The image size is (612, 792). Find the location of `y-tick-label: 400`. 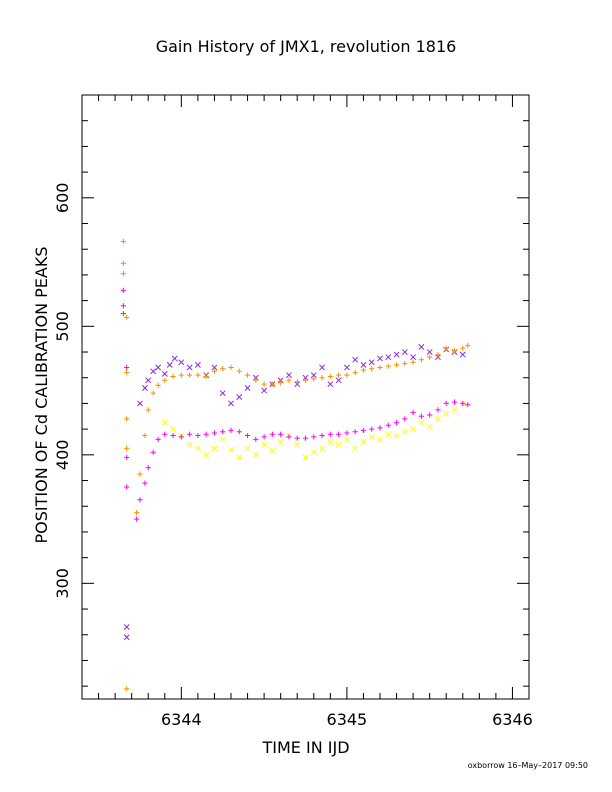

y-tick-label: 400 is located at coordinates (62, 455).